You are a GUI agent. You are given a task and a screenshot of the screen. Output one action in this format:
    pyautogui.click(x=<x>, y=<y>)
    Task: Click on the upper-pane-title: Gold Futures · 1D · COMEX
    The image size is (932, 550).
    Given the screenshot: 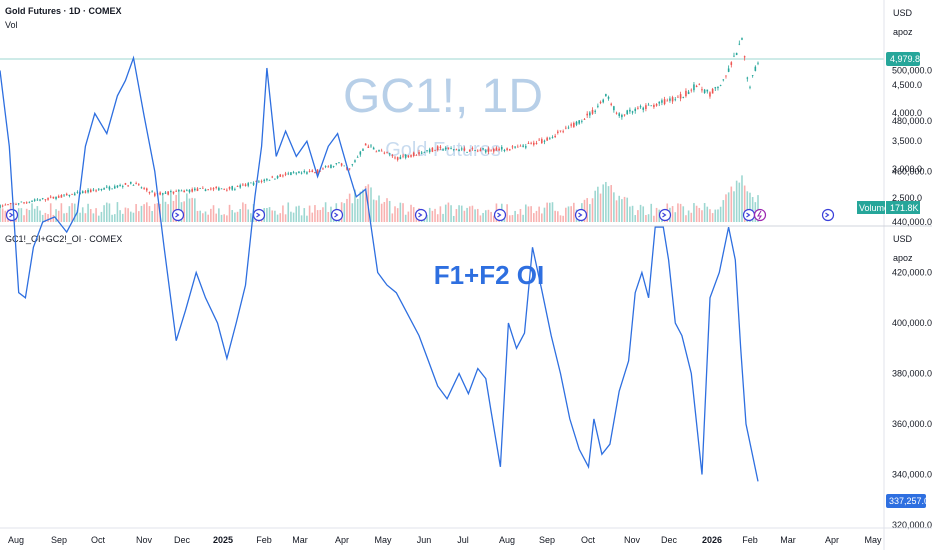 What is the action you would take?
    pyautogui.click(x=63, y=11)
    